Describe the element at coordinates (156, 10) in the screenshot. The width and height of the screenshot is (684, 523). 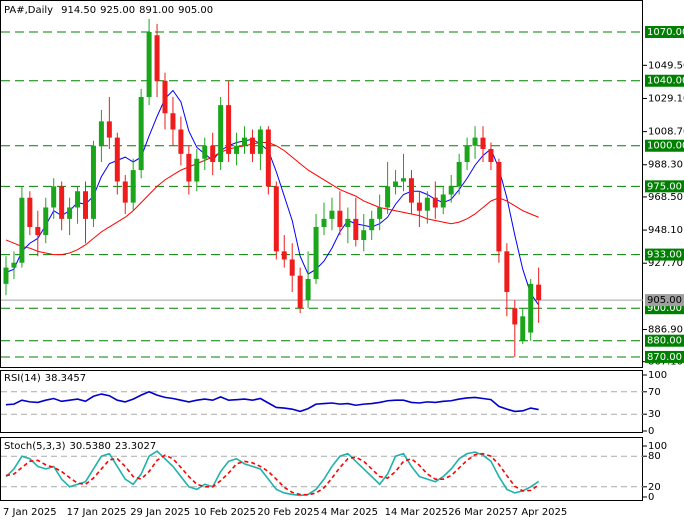
I see `ohlc-label: 891.00` at that location.